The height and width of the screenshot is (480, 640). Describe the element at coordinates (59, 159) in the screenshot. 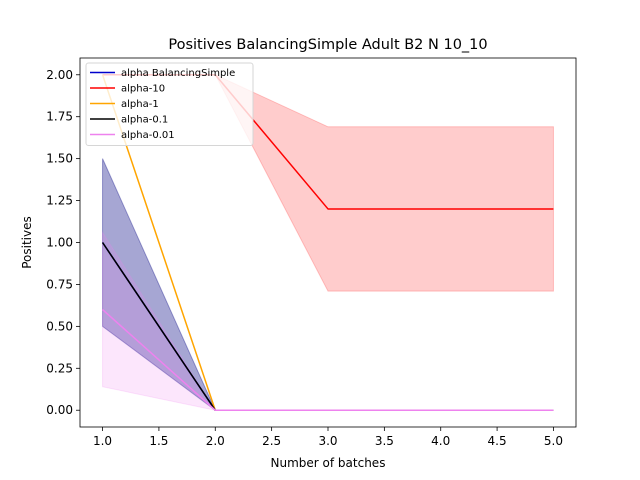

I see `y-tick-label: 1.50` at that location.